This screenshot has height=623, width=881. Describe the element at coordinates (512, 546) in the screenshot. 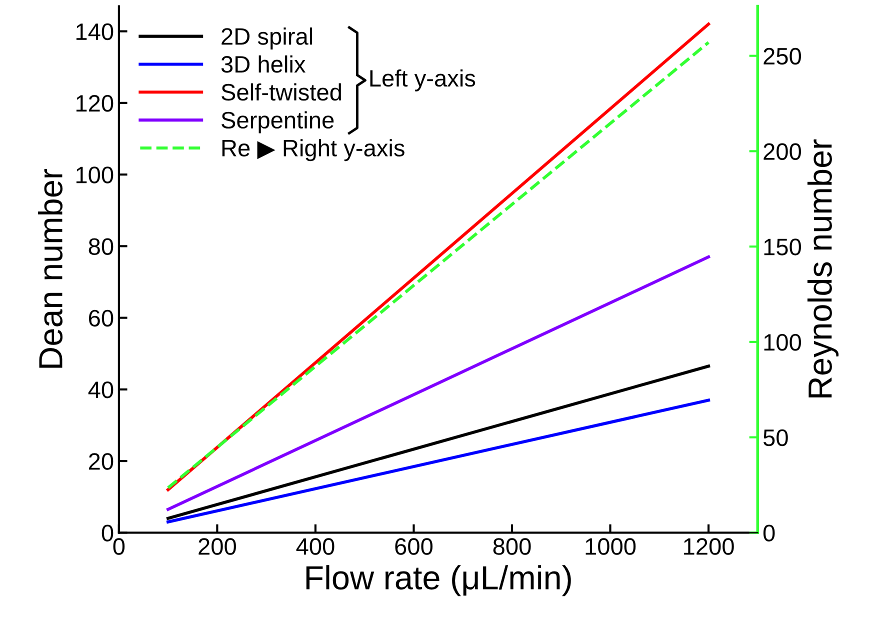

I see `x-tick-label: 800` at that location.